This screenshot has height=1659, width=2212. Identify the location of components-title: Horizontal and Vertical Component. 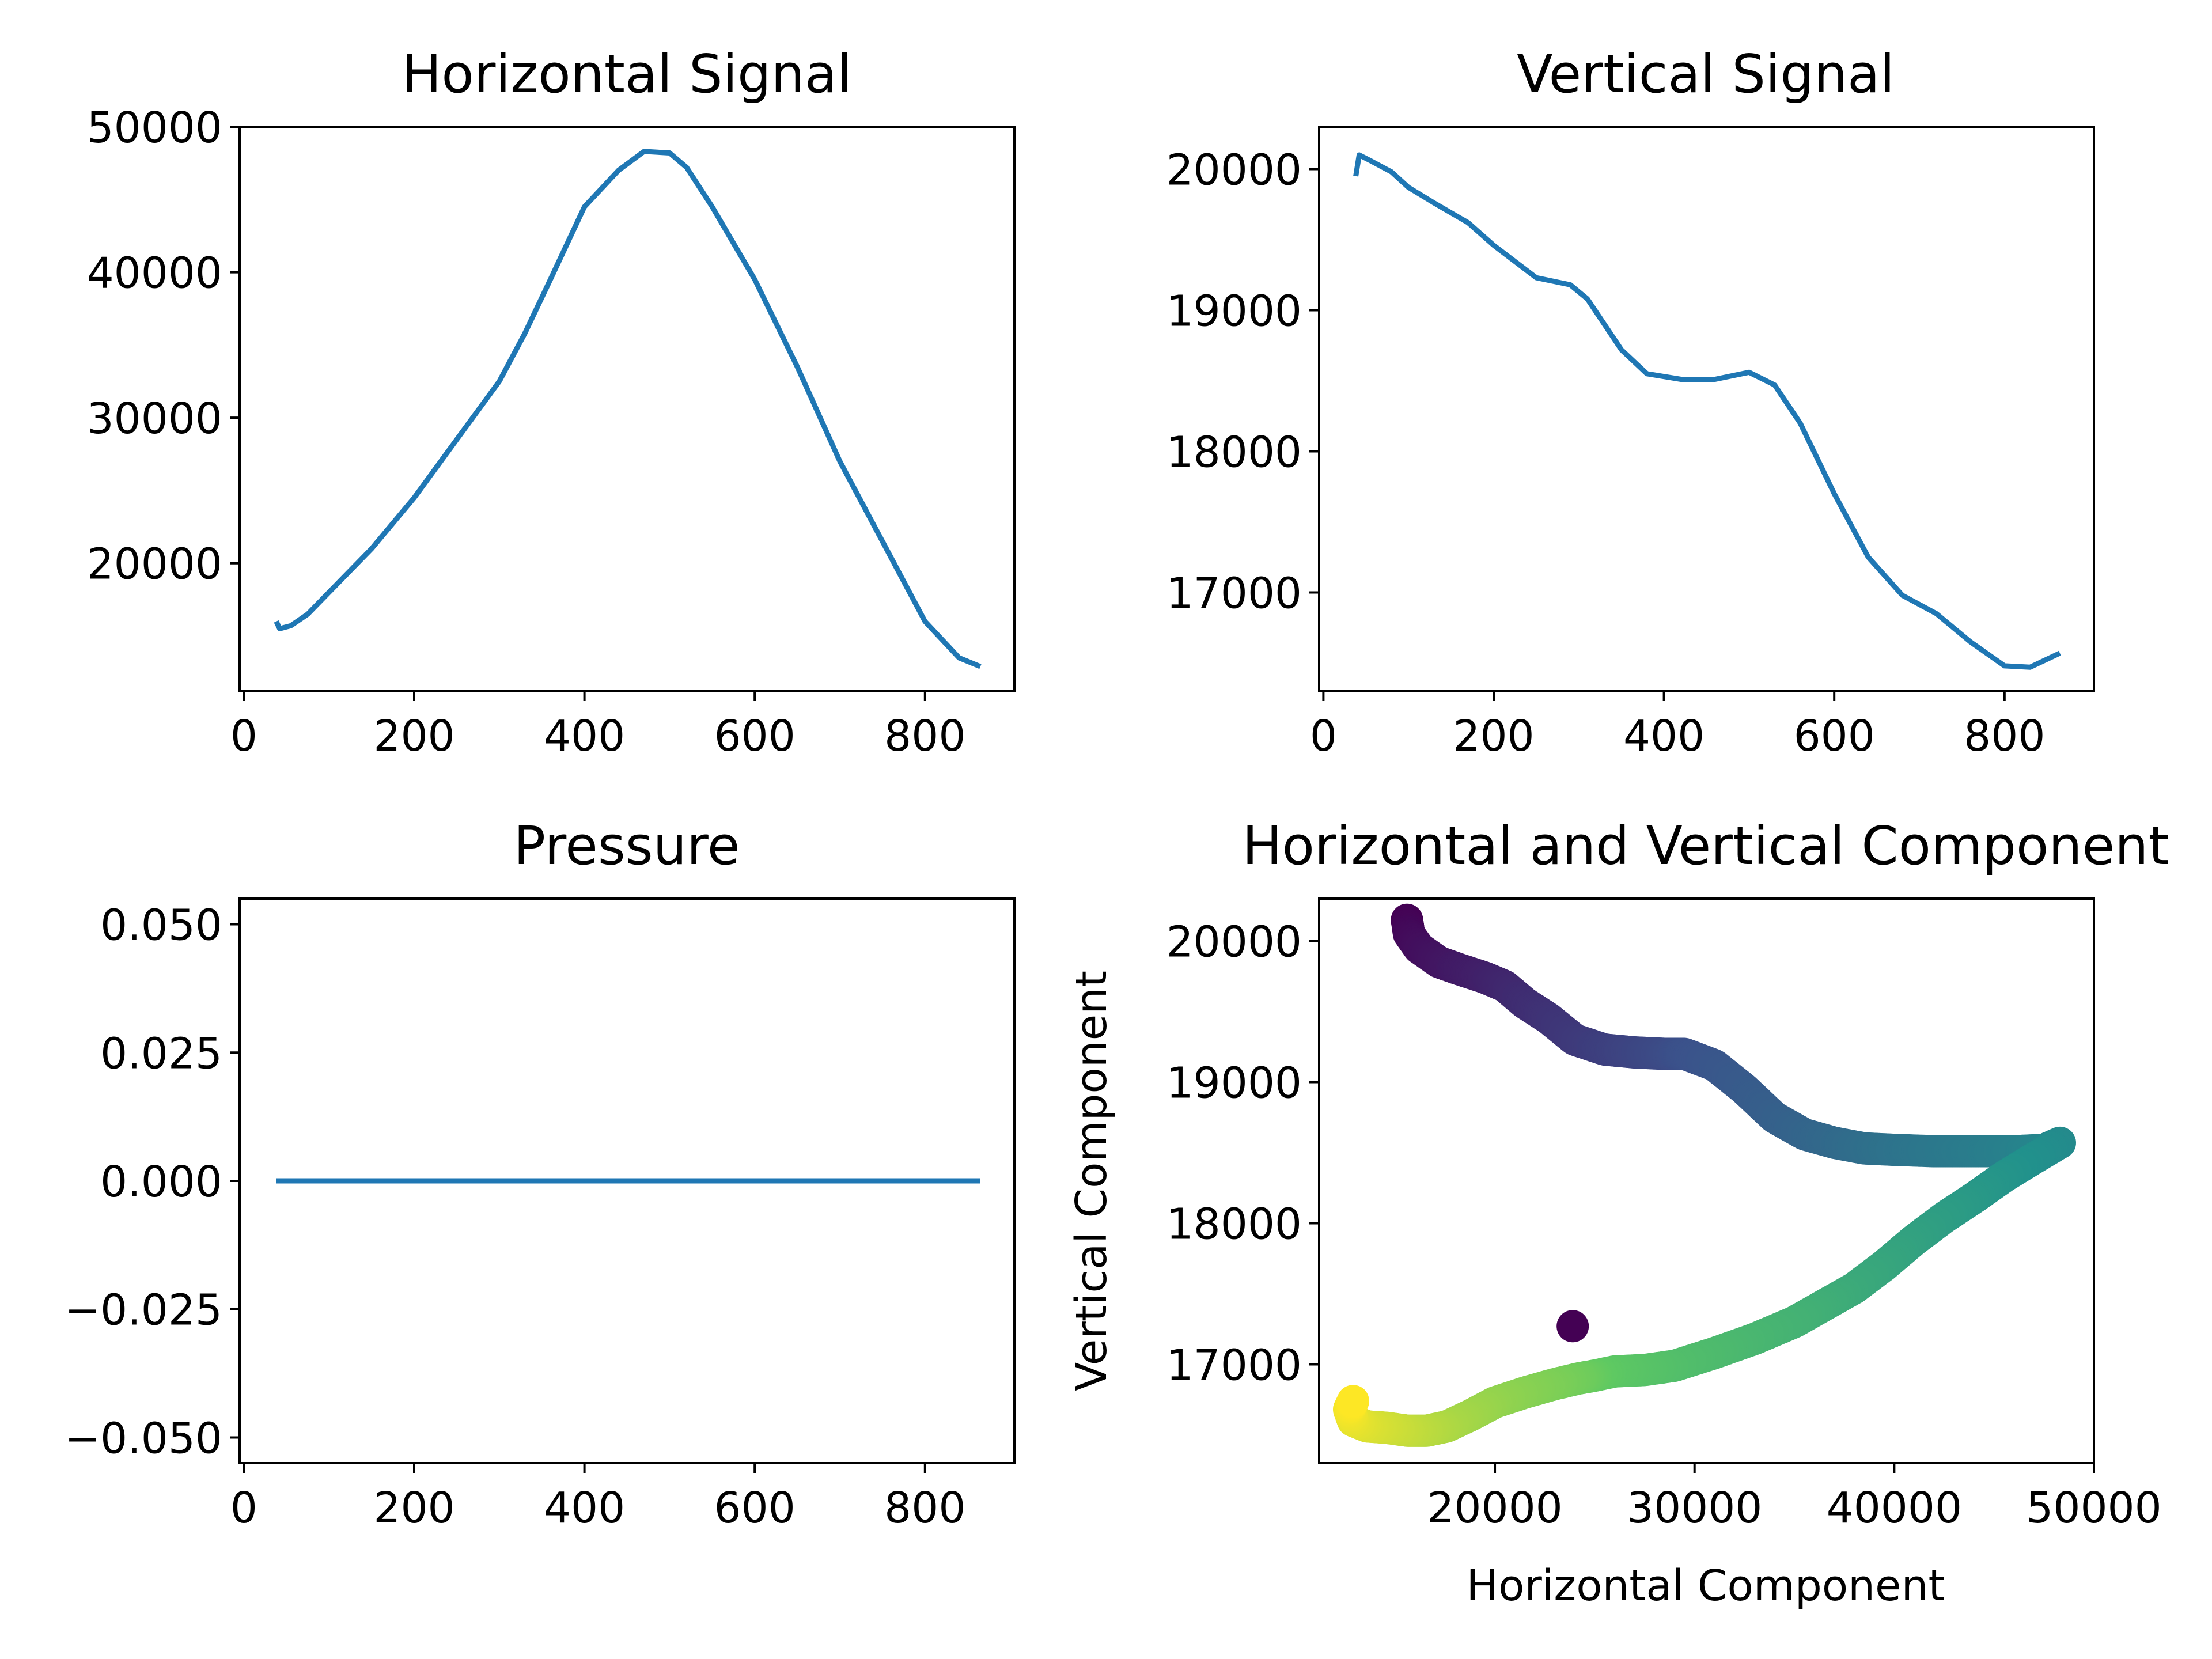
(1705, 846).